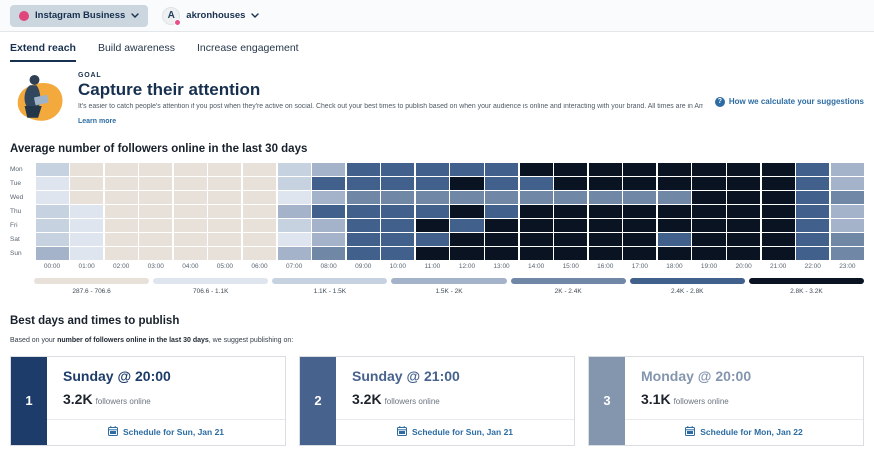 The height and width of the screenshot is (459, 874). What do you see at coordinates (166, 431) in the screenshot?
I see `schedule-button: Schedule for Sun, Jan 21` at bounding box center [166, 431].